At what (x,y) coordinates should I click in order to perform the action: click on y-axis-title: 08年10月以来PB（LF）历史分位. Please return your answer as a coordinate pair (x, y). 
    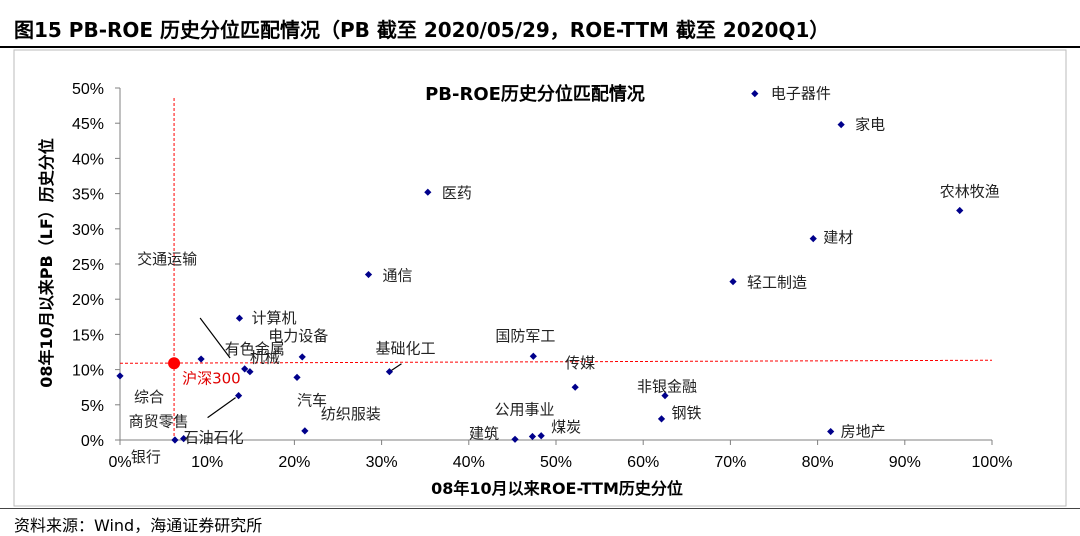
    Looking at the image, I should click on (46, 263).